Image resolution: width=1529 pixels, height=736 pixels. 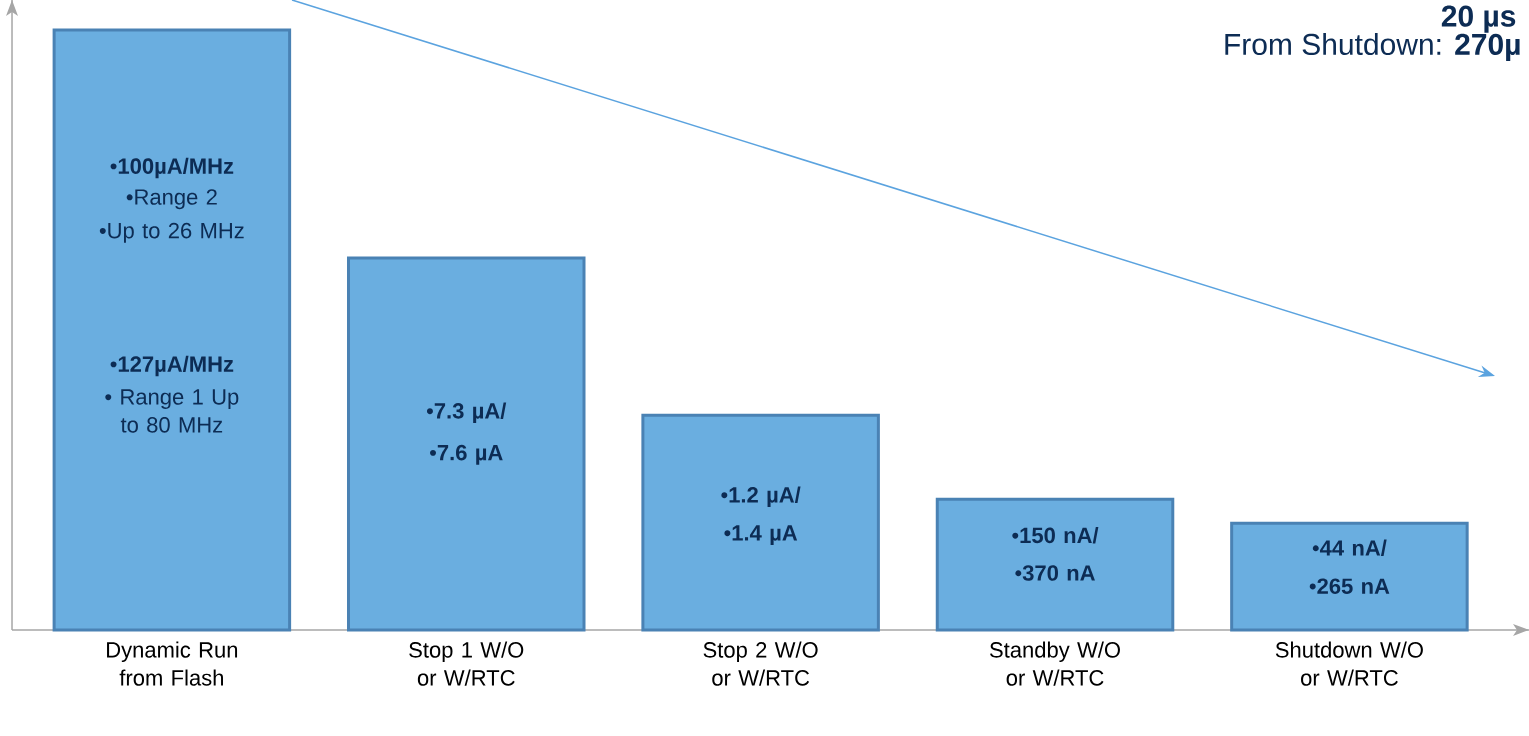 What do you see at coordinates (172, 411) in the screenshot?
I see `annotation: • Range 1 Up to 80 MHz` at bounding box center [172, 411].